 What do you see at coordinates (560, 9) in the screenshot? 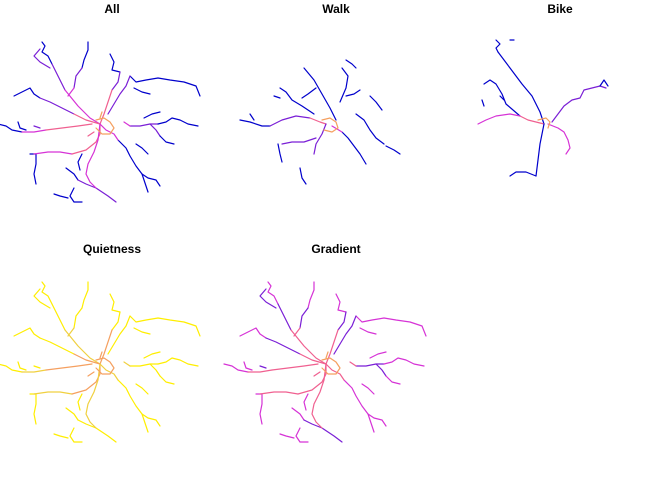
I see `panel-title-bike: Bike` at bounding box center [560, 9].